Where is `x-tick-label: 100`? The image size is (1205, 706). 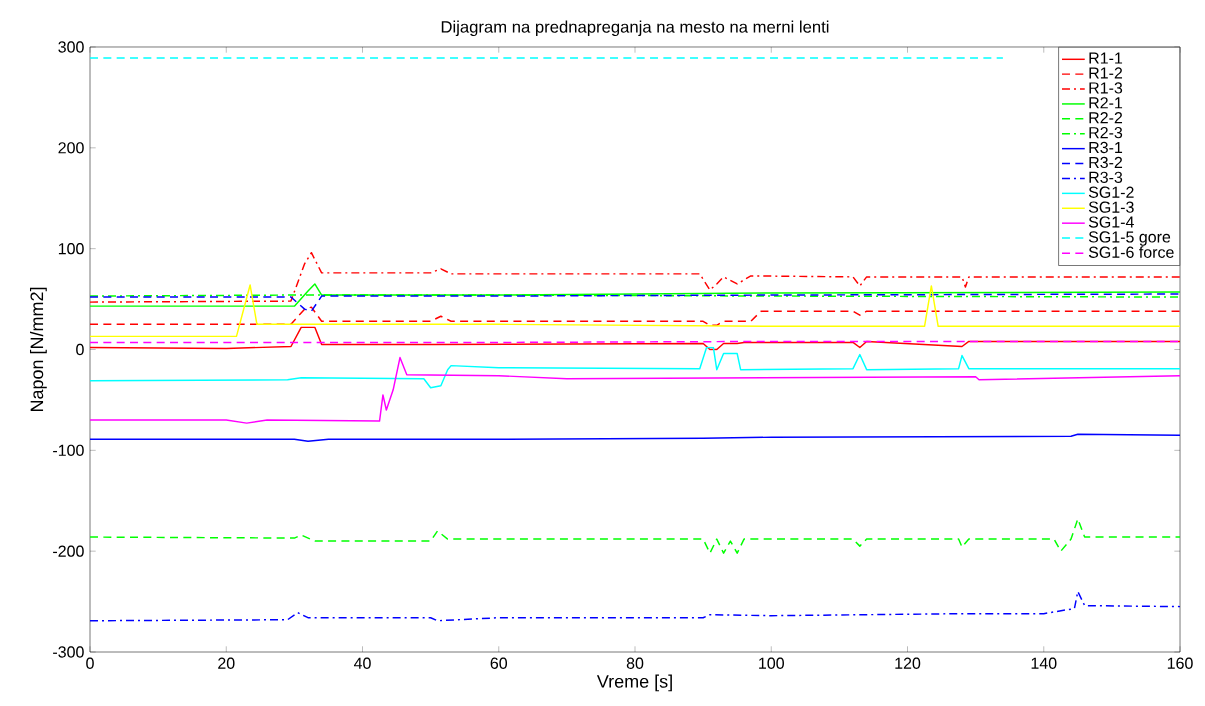
x-tick-label: 100 is located at coordinates (771, 663).